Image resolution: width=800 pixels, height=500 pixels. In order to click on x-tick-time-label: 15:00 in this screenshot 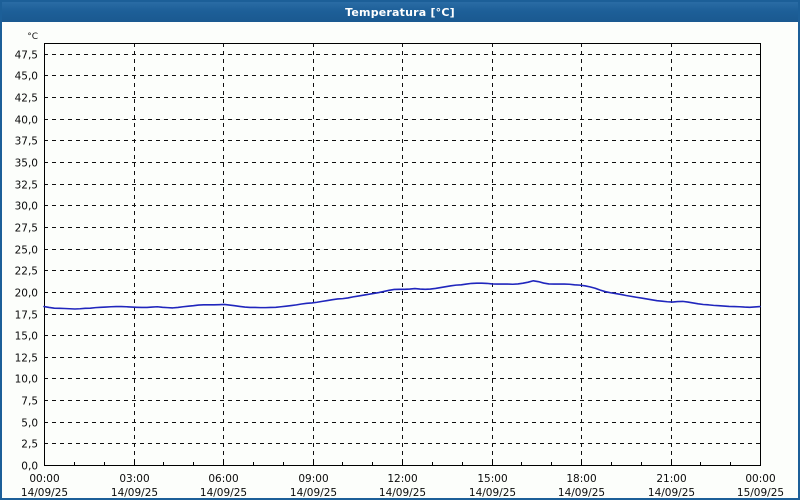, I will do `click(492, 479)`.